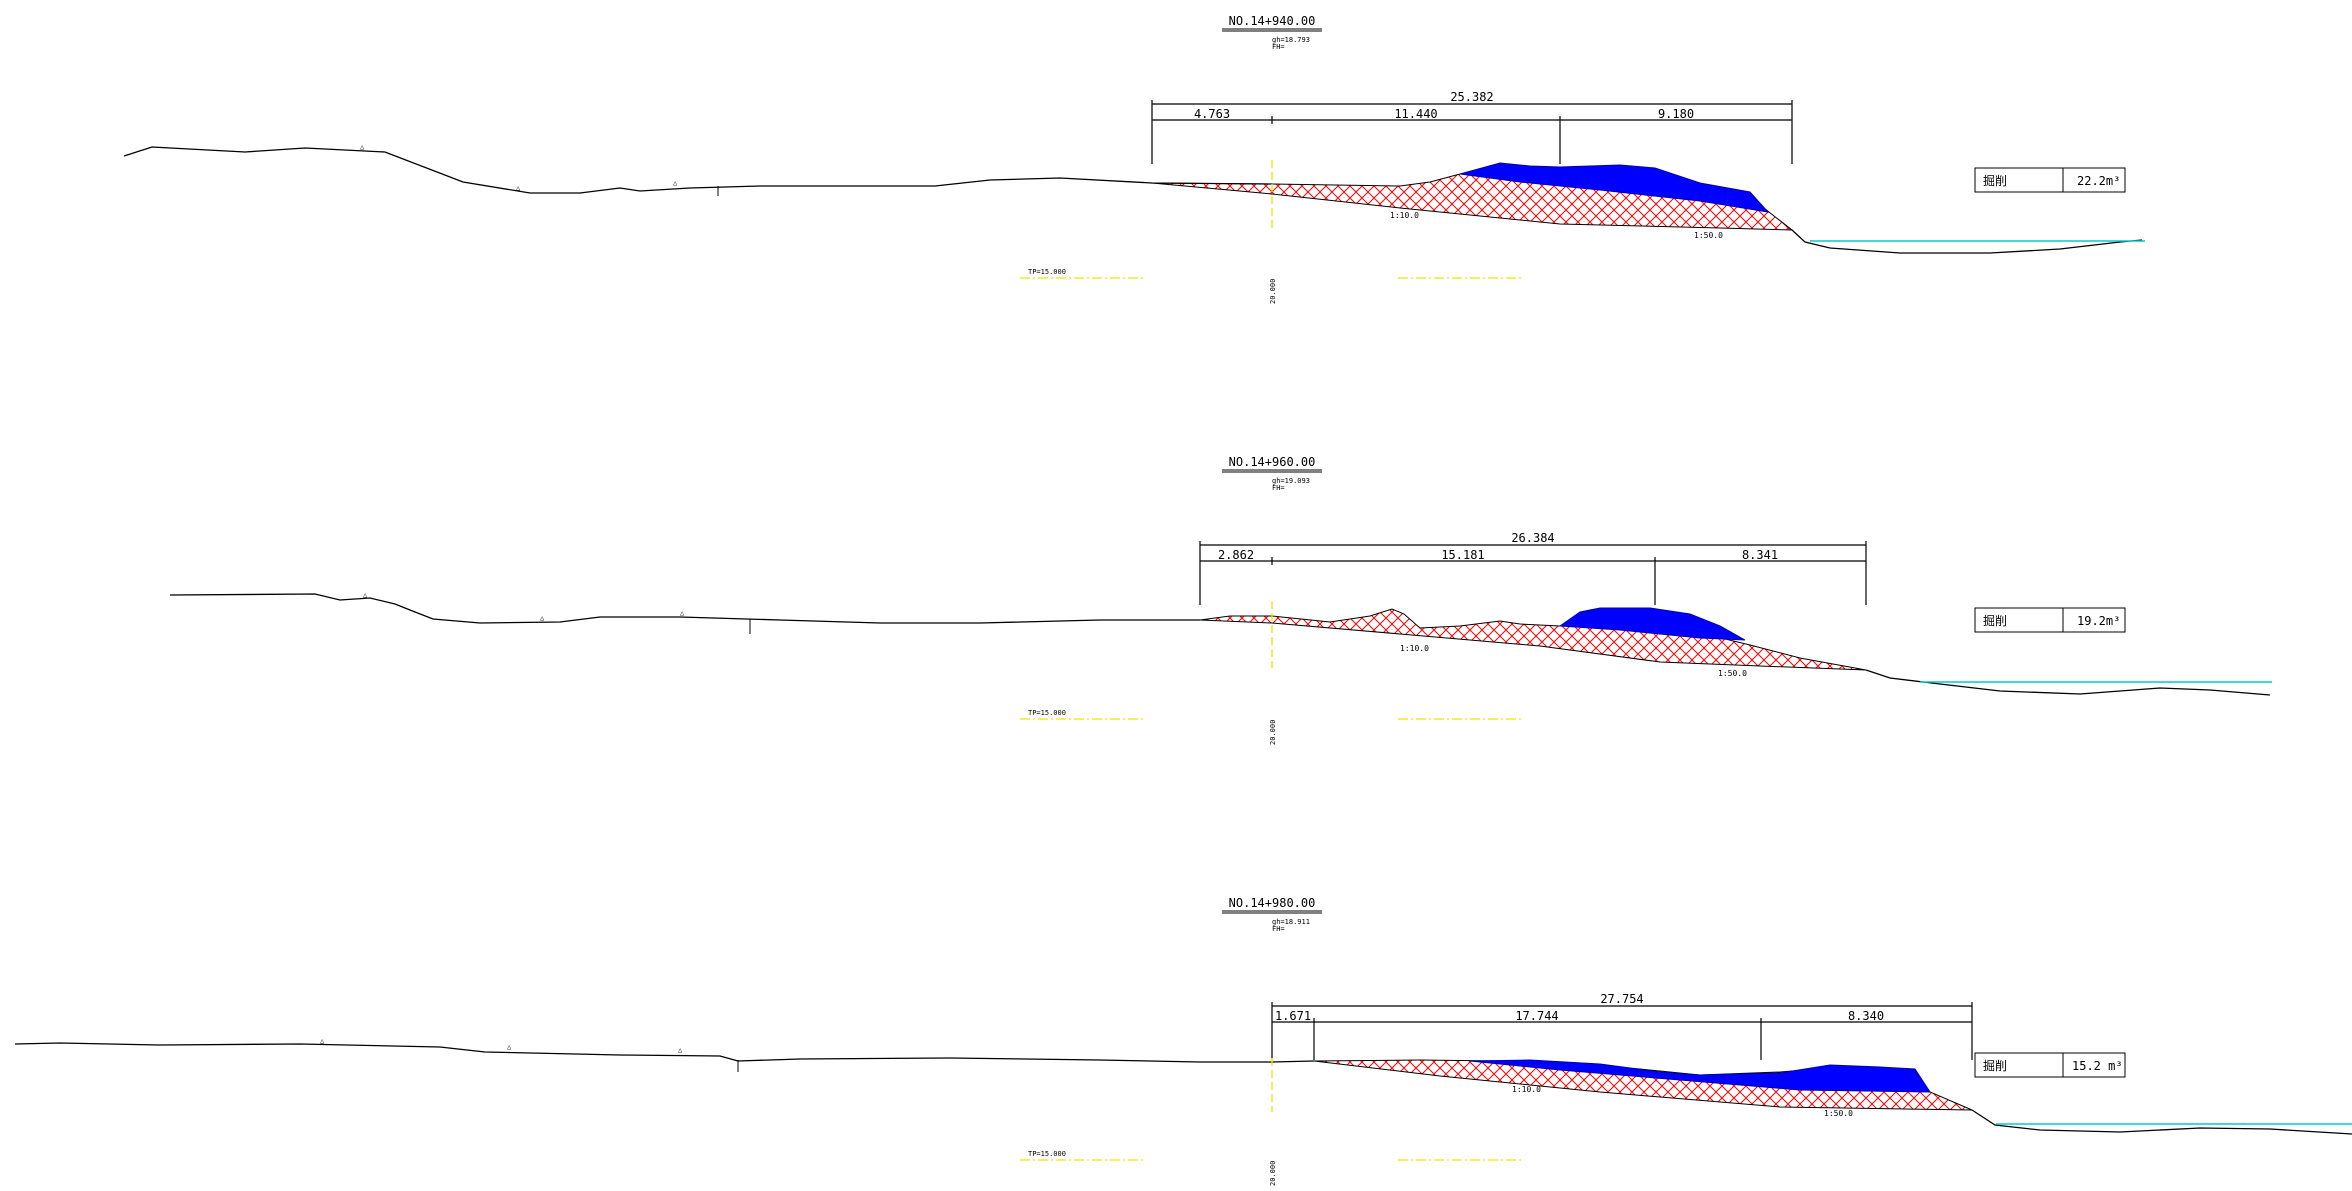  What do you see at coordinates (1272, 21) in the screenshot?
I see `station-title: NO.14+940.00` at bounding box center [1272, 21].